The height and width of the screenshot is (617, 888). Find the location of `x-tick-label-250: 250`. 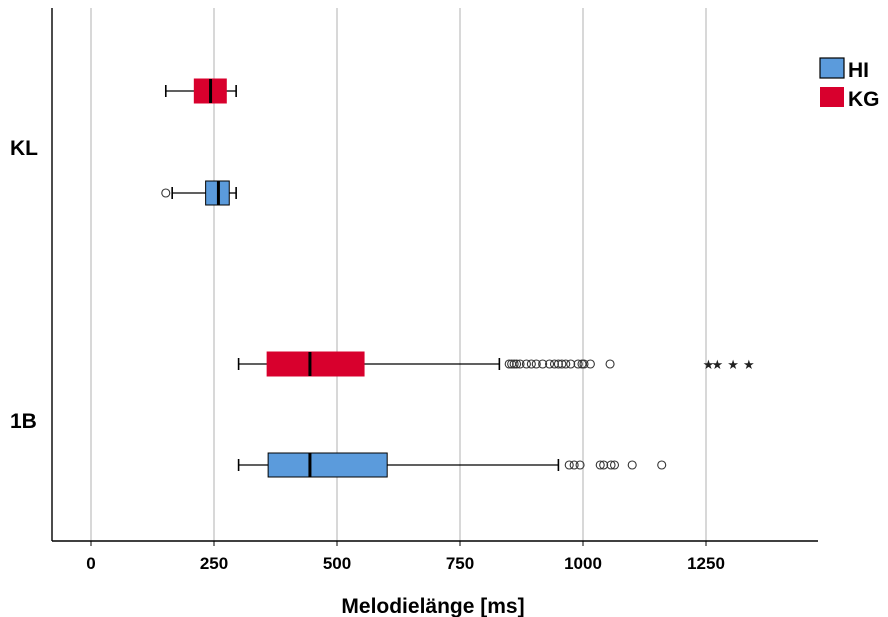

x-tick-label-250: 250 is located at coordinates (214, 563).